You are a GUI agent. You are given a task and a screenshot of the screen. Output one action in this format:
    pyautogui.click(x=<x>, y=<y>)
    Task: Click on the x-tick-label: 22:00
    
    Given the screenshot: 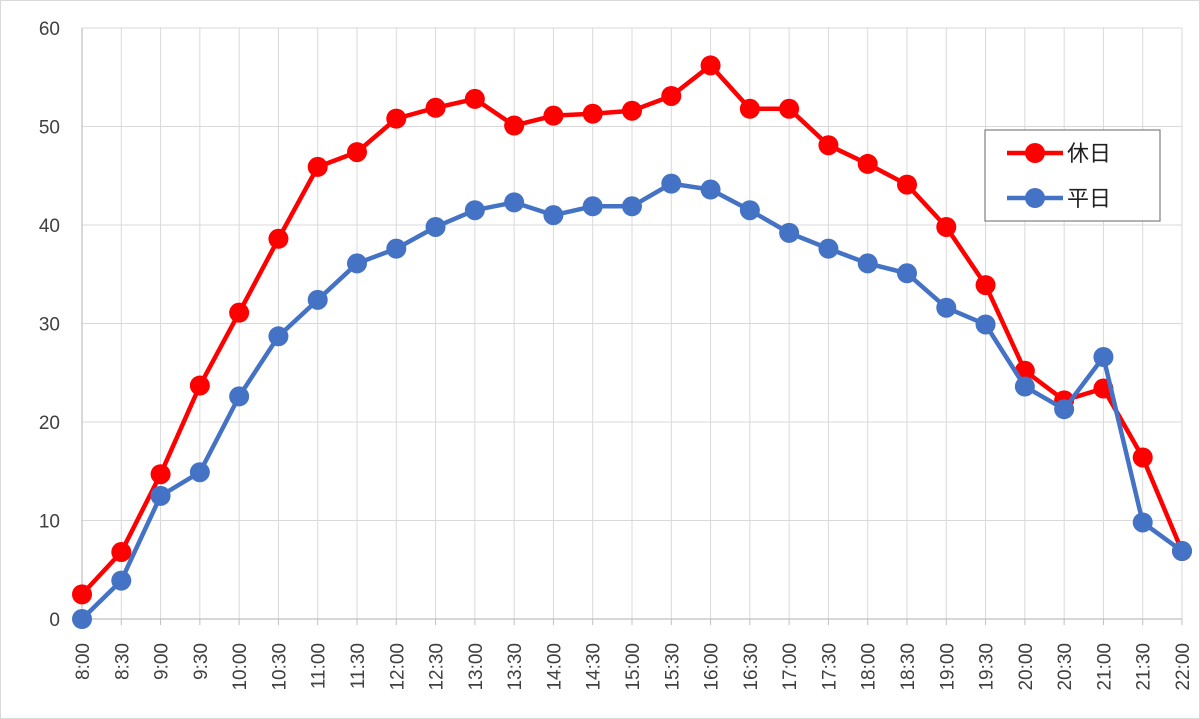 What is the action you would take?
    pyautogui.click(x=1183, y=667)
    